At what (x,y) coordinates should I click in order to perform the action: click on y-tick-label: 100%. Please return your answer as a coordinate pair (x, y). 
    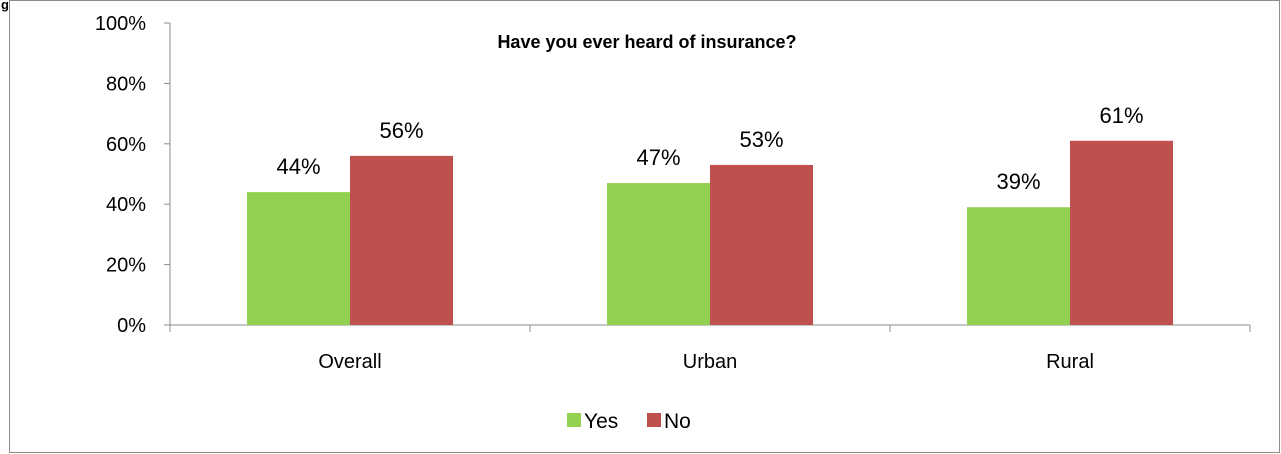
    Looking at the image, I should click on (120, 24).